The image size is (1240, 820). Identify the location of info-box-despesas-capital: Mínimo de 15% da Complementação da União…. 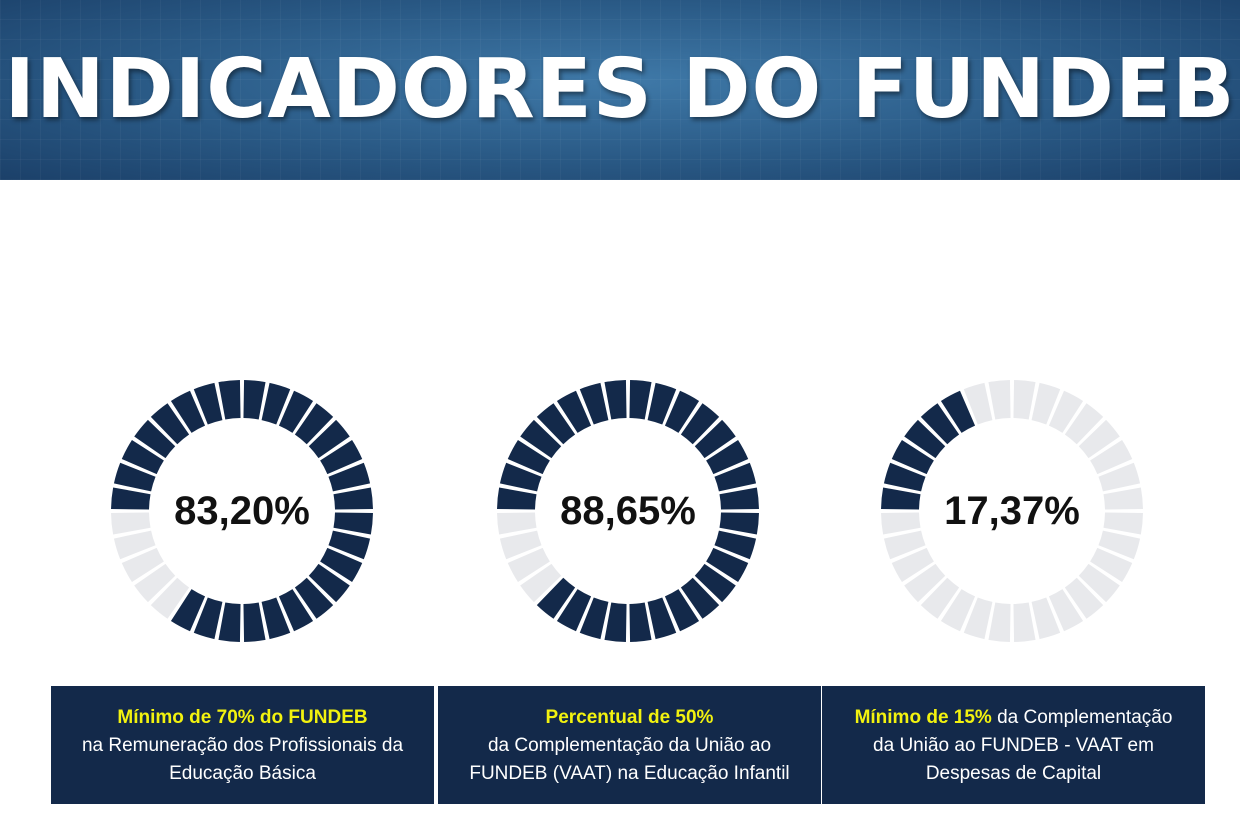
(1013, 745).